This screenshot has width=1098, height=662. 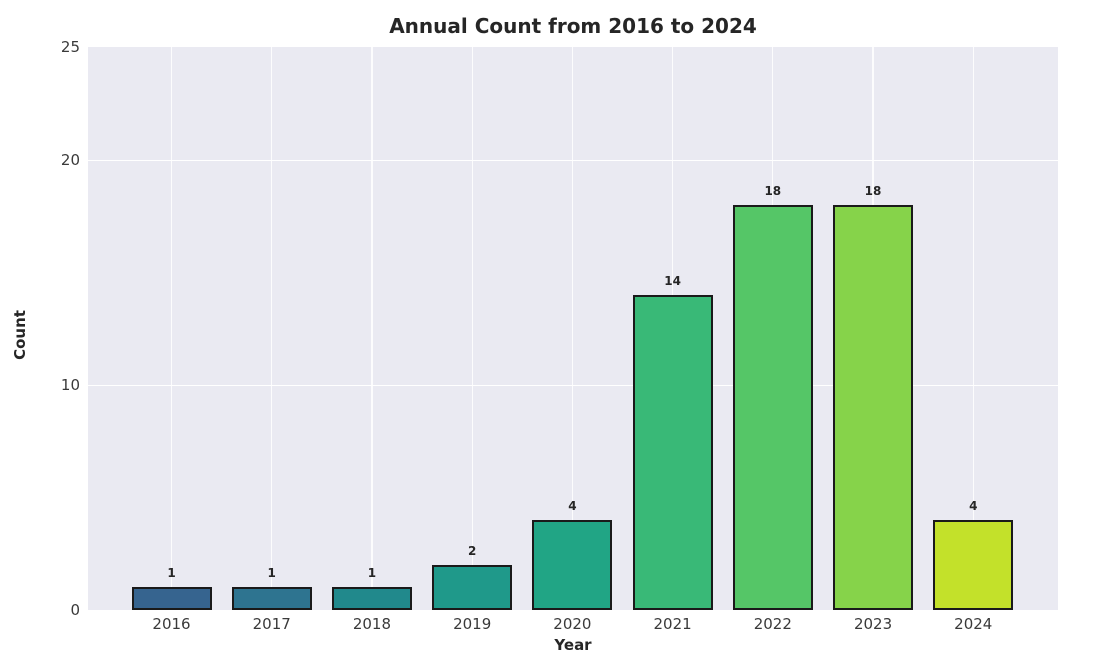 What do you see at coordinates (973, 505) in the screenshot?
I see `bar-value-label-2024: 4` at bounding box center [973, 505].